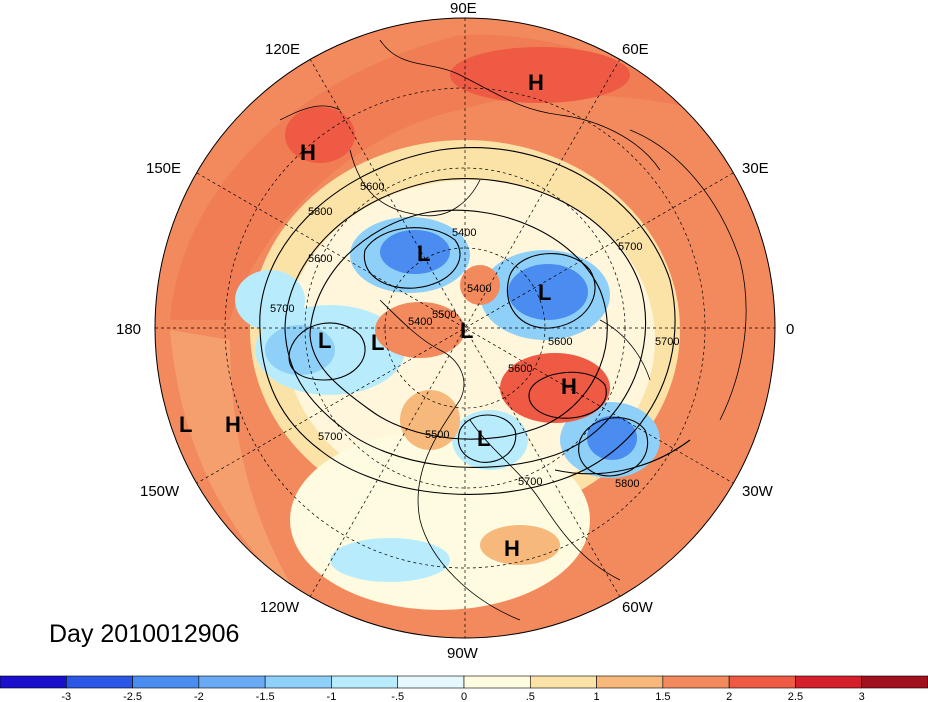 This screenshot has width=928, height=702. Describe the element at coordinates (132, 696) in the screenshot. I see `colorbar-tick-label: -2.5` at that location.